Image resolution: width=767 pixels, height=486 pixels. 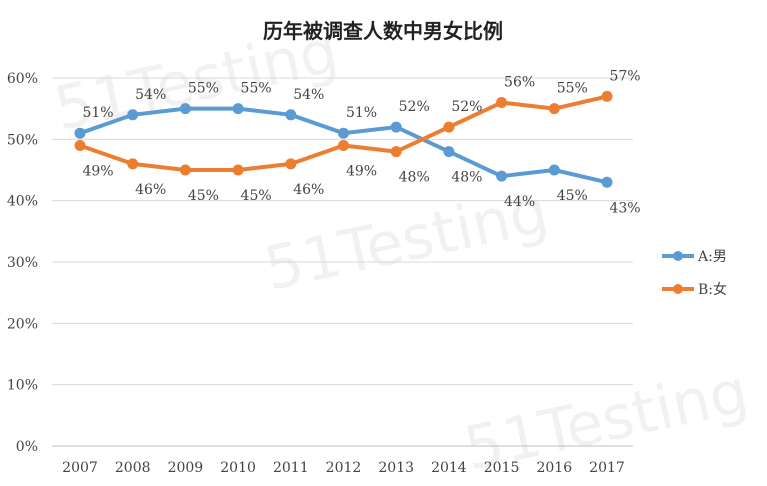 I want to click on x-tick-label: 2010, so click(x=238, y=468).